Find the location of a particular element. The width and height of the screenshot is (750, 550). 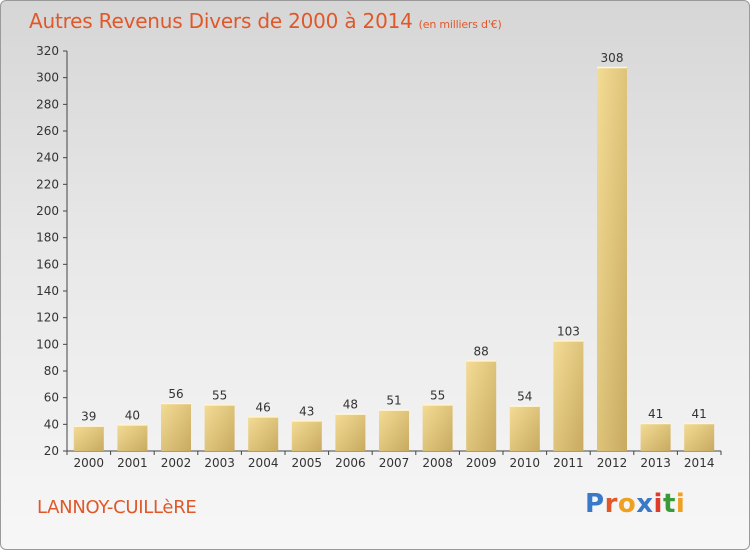

data-label-2000: 39 is located at coordinates (88, 417).